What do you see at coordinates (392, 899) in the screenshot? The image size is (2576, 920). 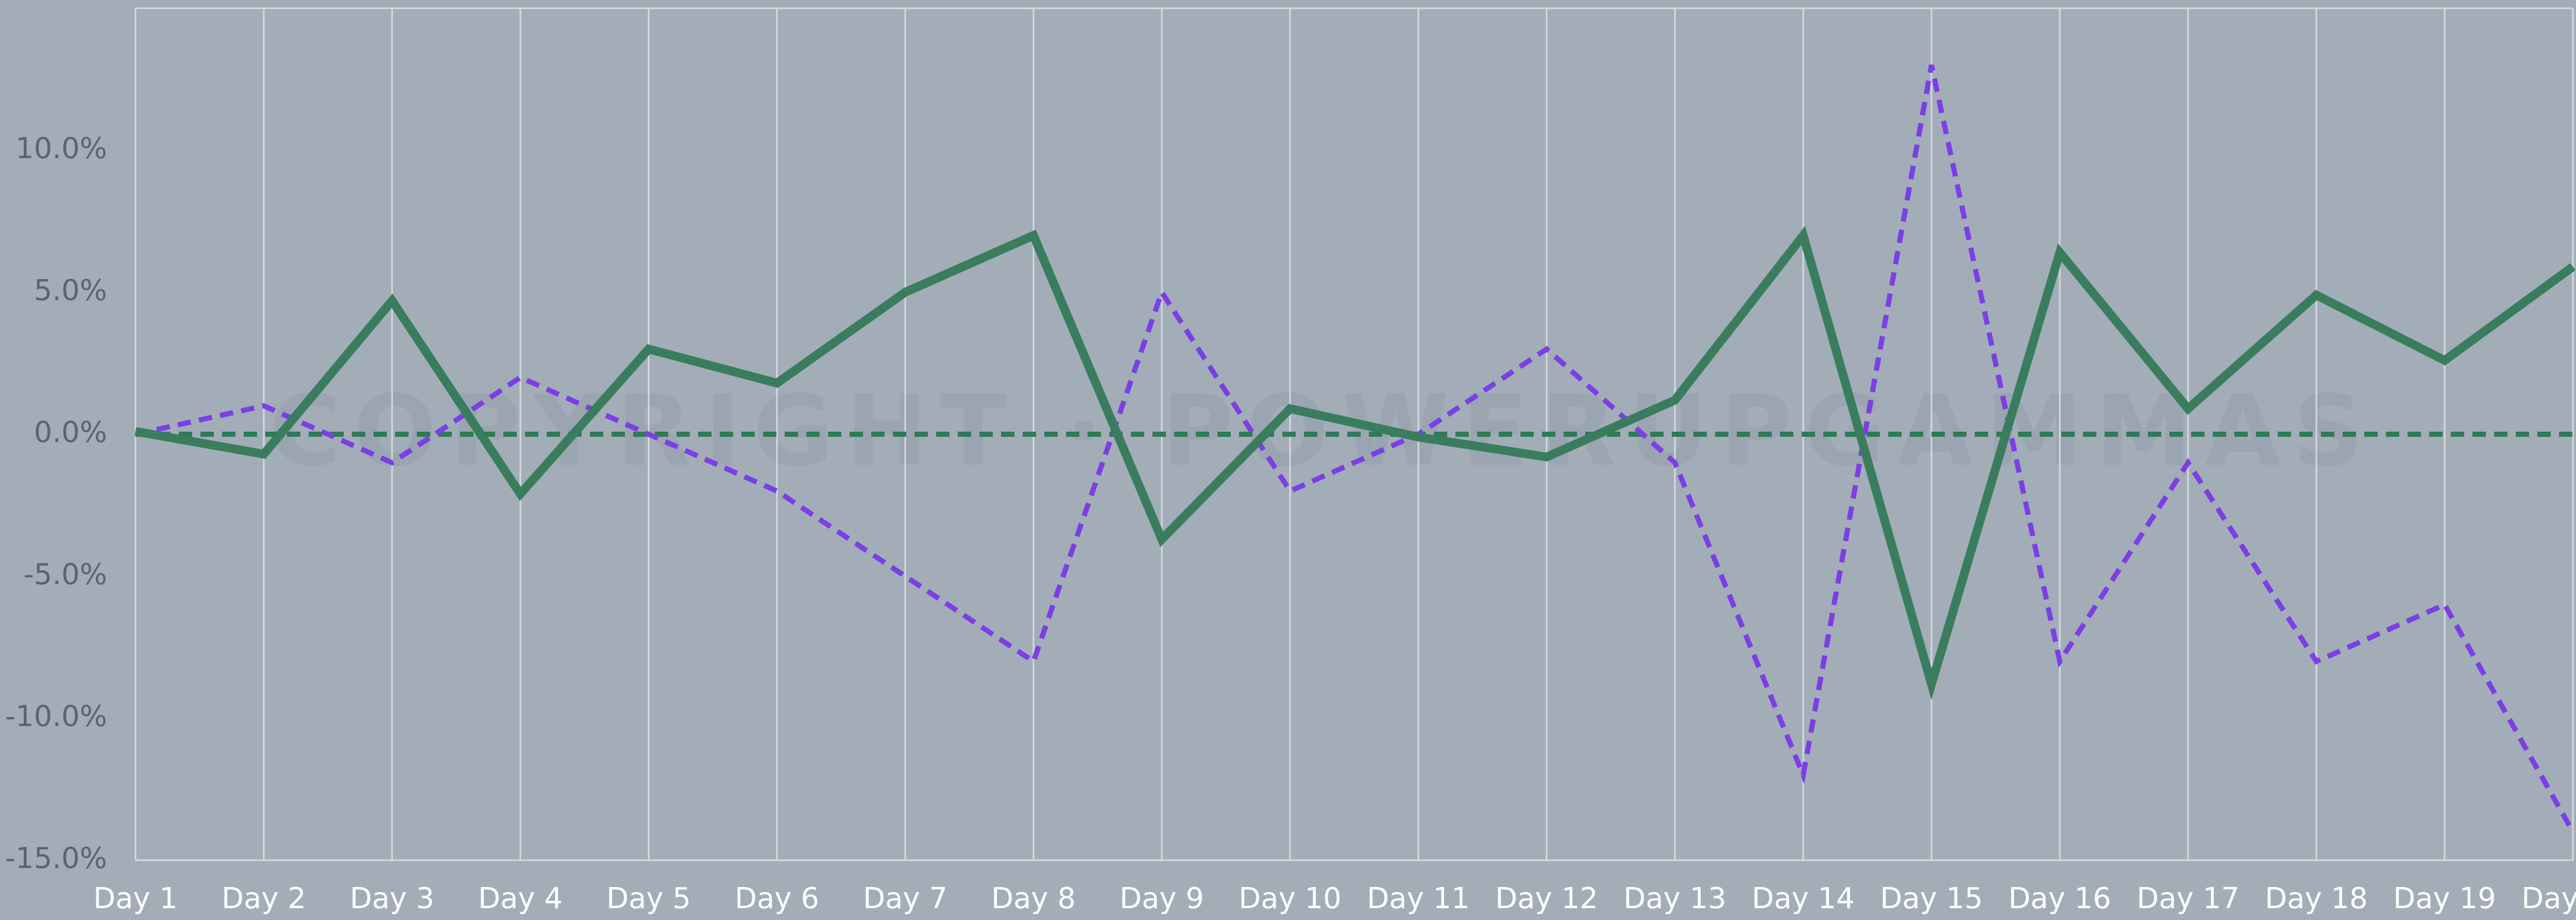 I see `x-tick-label: Day 3` at bounding box center [392, 899].